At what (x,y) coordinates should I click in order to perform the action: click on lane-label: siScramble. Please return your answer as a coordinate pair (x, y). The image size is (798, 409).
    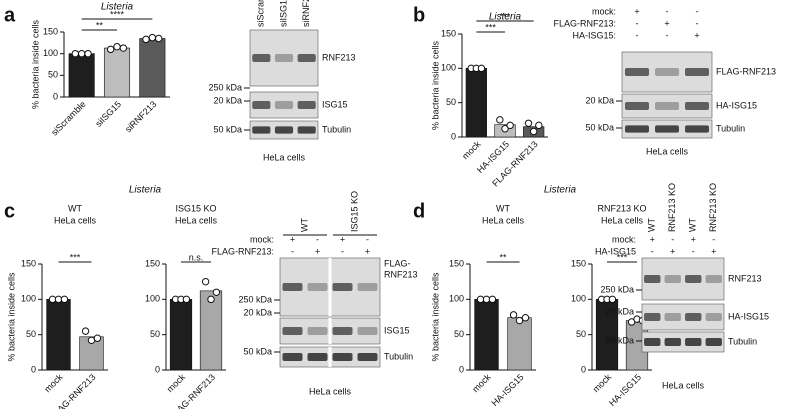
    Looking at the image, I should click on (261, 13).